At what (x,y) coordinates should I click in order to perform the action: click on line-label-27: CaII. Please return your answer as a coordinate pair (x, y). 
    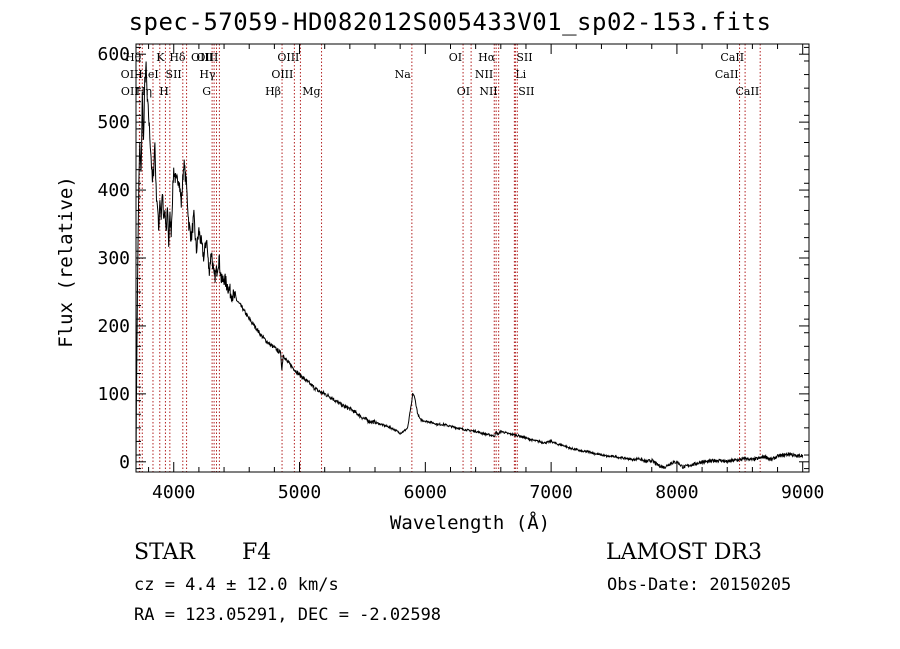
    Looking at the image, I should click on (732, 57).